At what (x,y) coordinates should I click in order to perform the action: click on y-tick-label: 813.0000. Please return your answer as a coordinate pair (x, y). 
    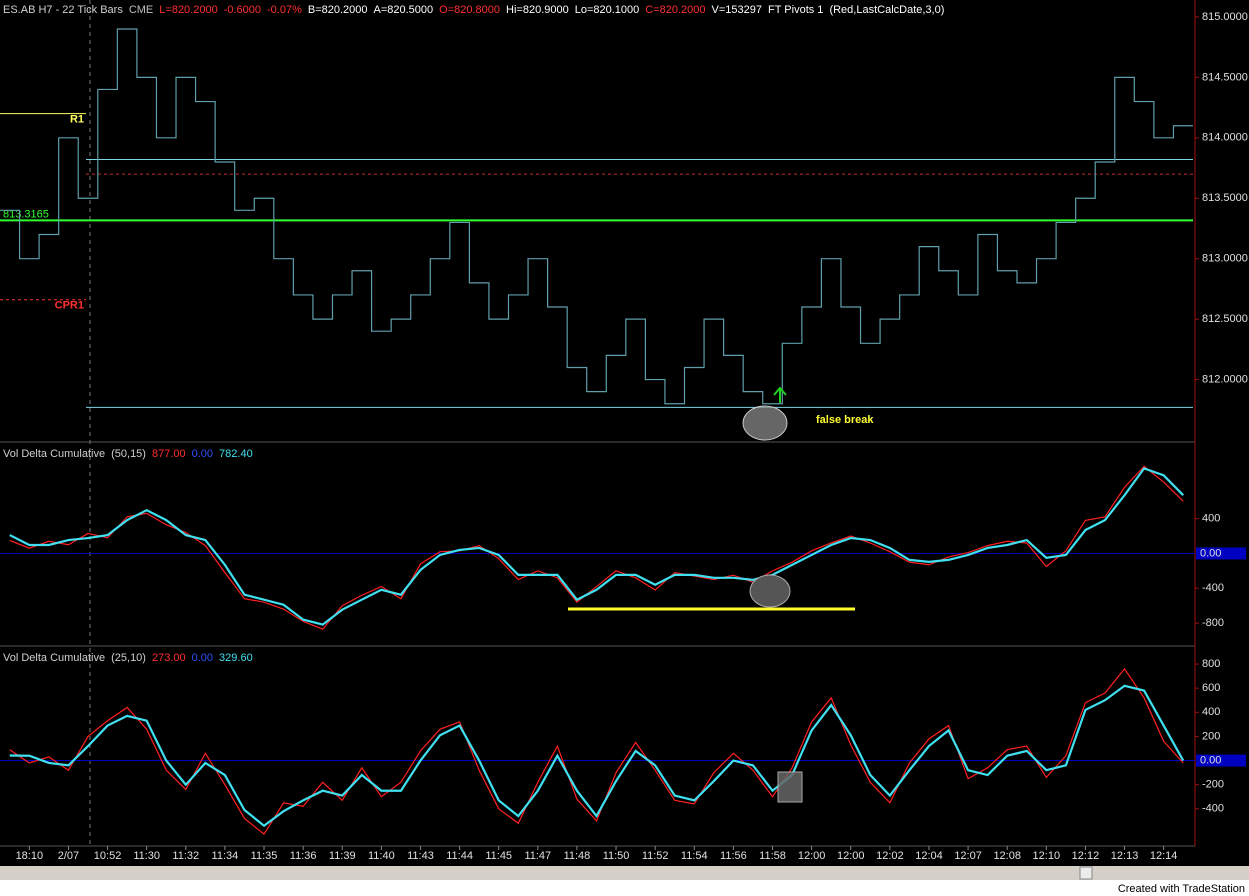
    Looking at the image, I should click on (1225, 259).